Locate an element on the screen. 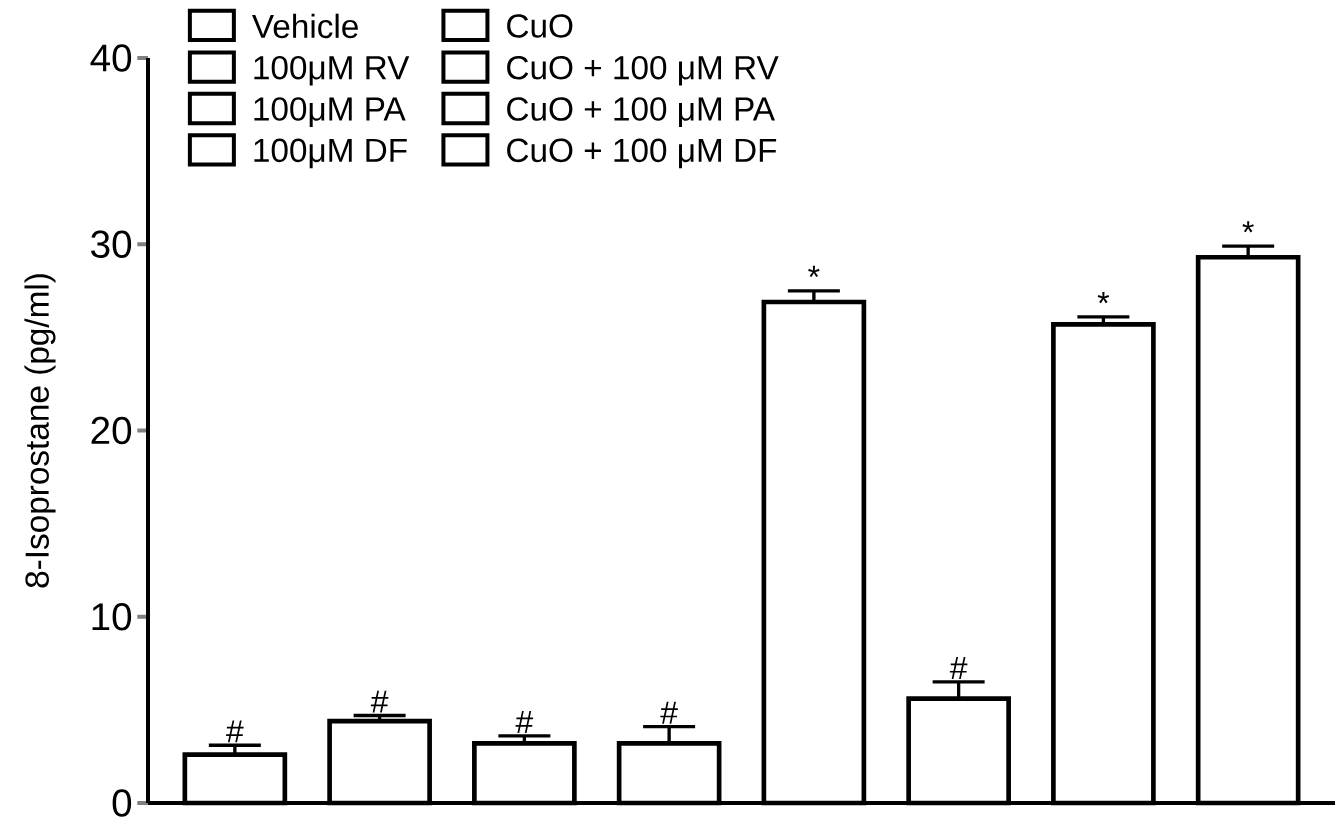 This screenshot has width=1342, height=821. y-tick-label: 20 is located at coordinates (111, 430).